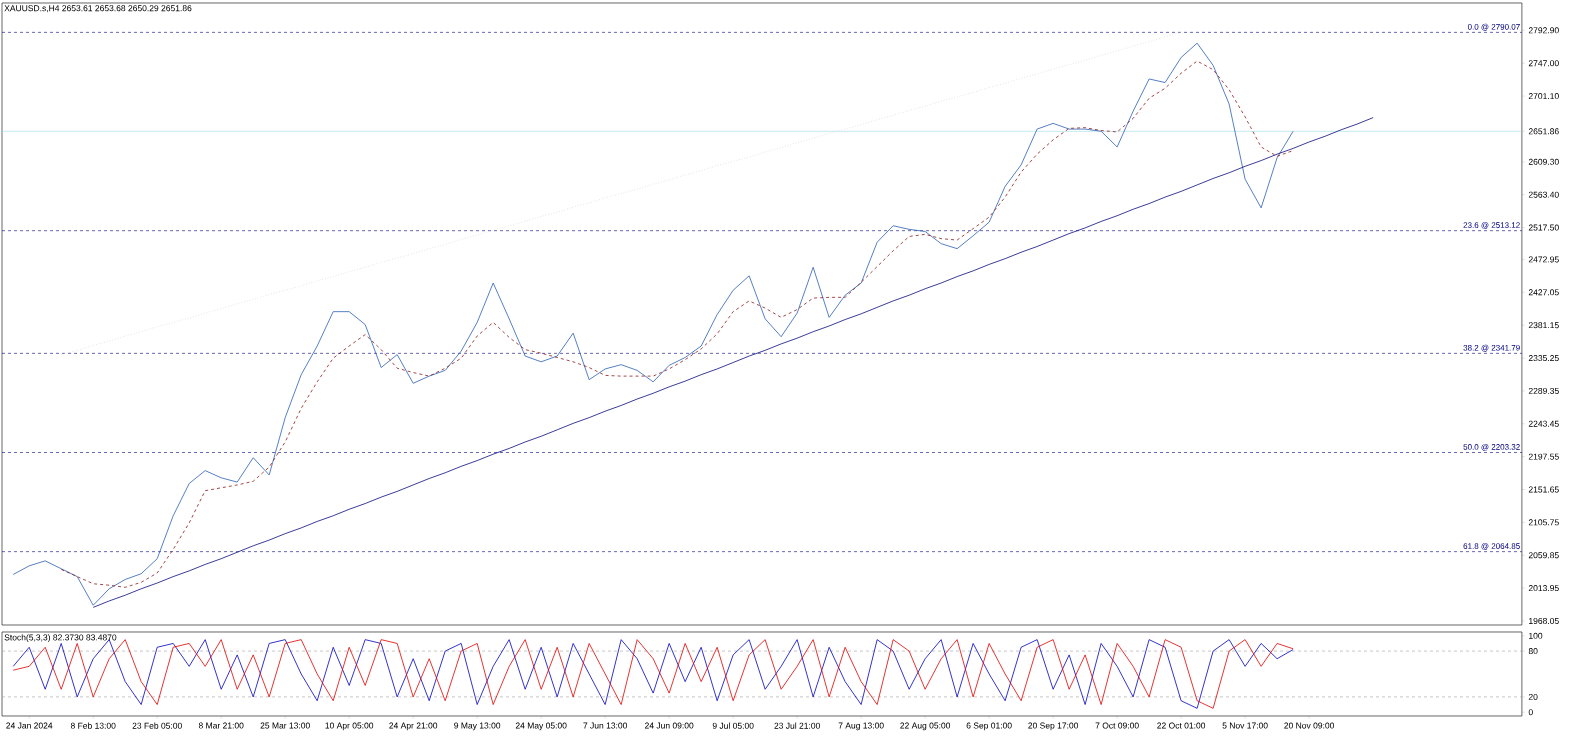  What do you see at coordinates (1533, 651) in the screenshot?
I see `y-tick-label: 80` at bounding box center [1533, 651].